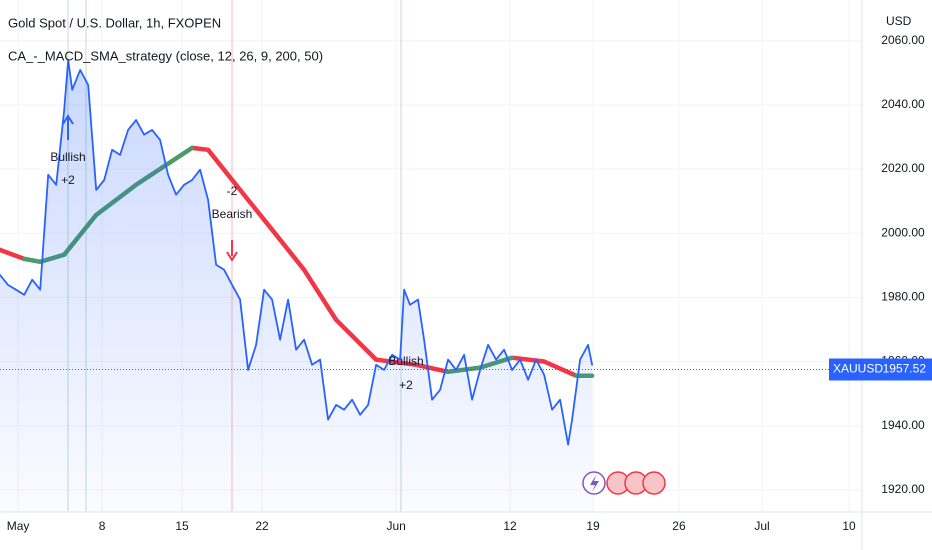  I want to click on y-tick-label: 1920.00, so click(903, 489).